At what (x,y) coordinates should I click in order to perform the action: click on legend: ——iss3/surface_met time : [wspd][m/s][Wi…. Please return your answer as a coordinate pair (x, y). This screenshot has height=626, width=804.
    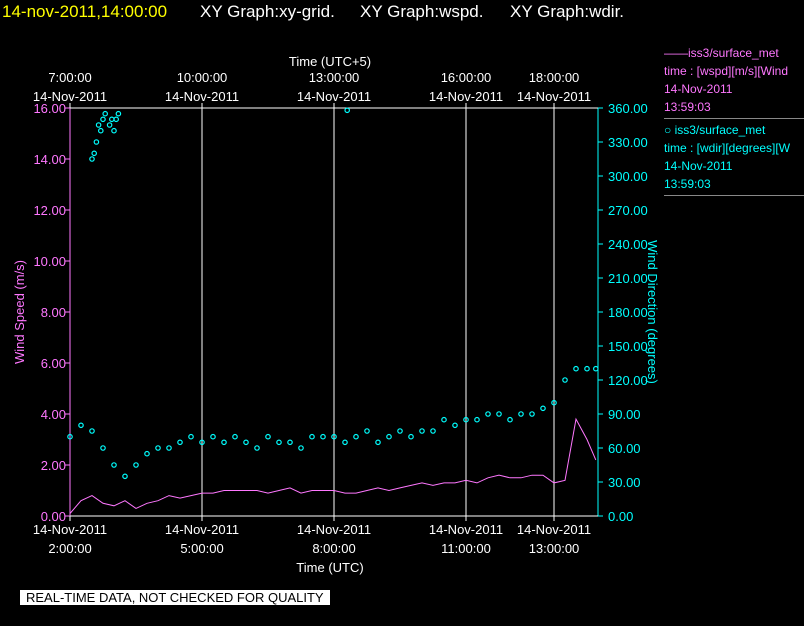
    Looking at the image, I should click on (734, 121).